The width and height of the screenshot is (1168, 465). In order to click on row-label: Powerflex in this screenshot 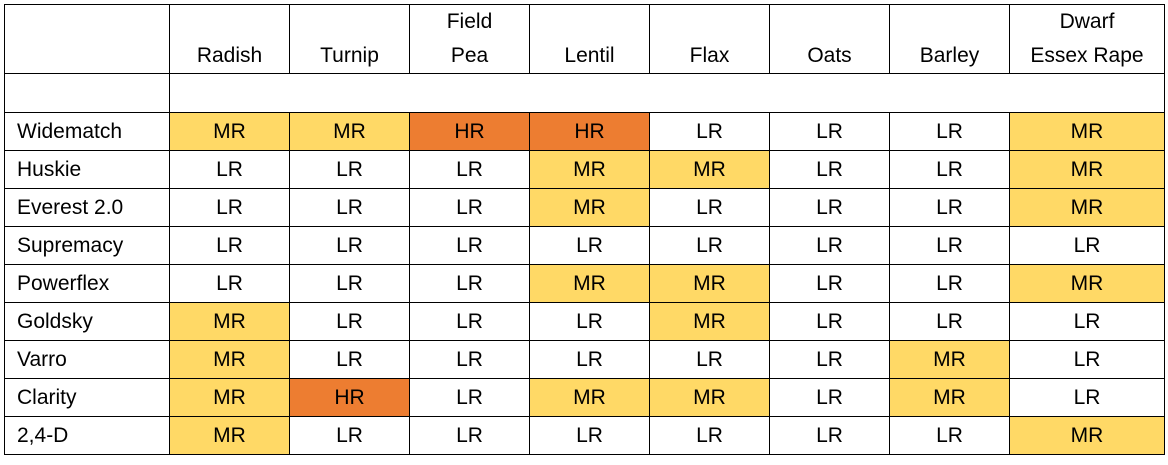, I will do `click(87, 283)`.